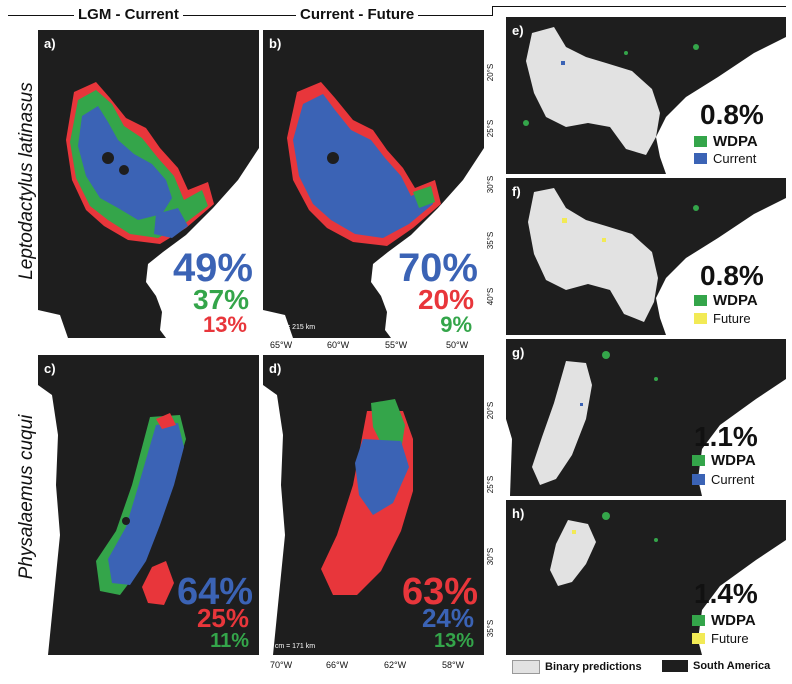 The width and height of the screenshot is (792, 684). What do you see at coordinates (292, 327) in the screenshot?
I see `scale-bar-label: 1 cm = 215 km` at bounding box center [292, 327].